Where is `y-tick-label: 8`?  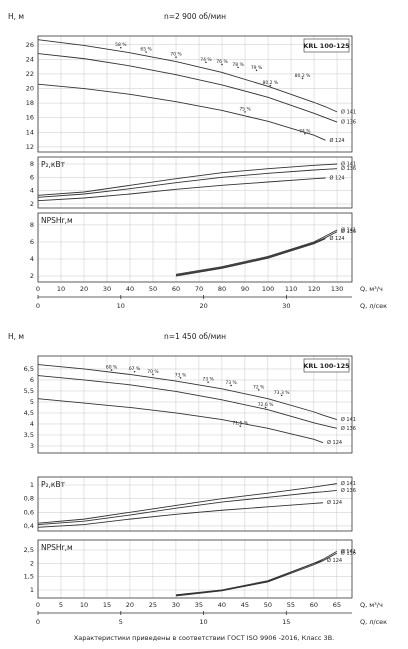
y-tick-label: 8 is located at coordinates (32, 225).